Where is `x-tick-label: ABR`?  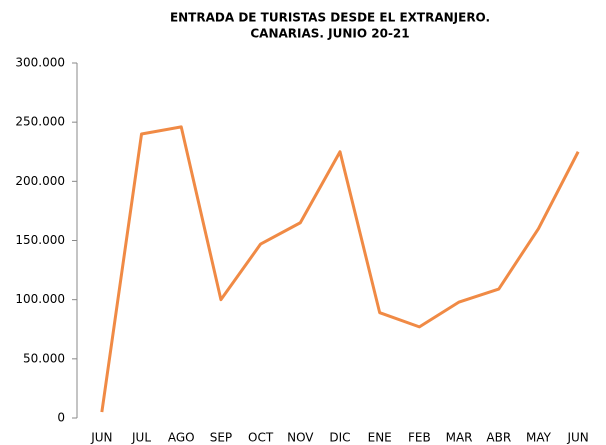 x-tick-label: ABR is located at coordinates (498, 438).